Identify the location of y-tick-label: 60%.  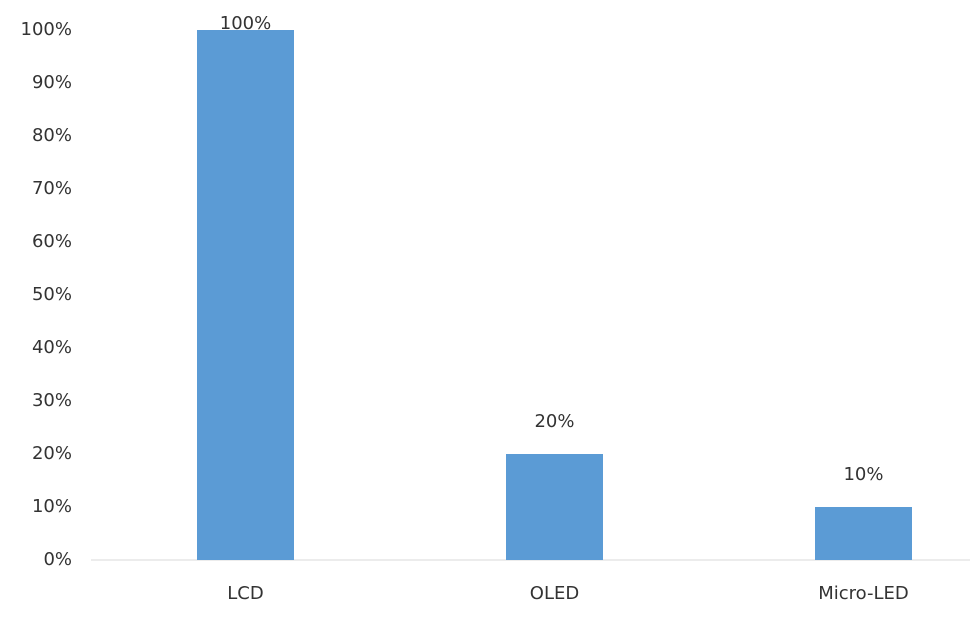
(52, 241).